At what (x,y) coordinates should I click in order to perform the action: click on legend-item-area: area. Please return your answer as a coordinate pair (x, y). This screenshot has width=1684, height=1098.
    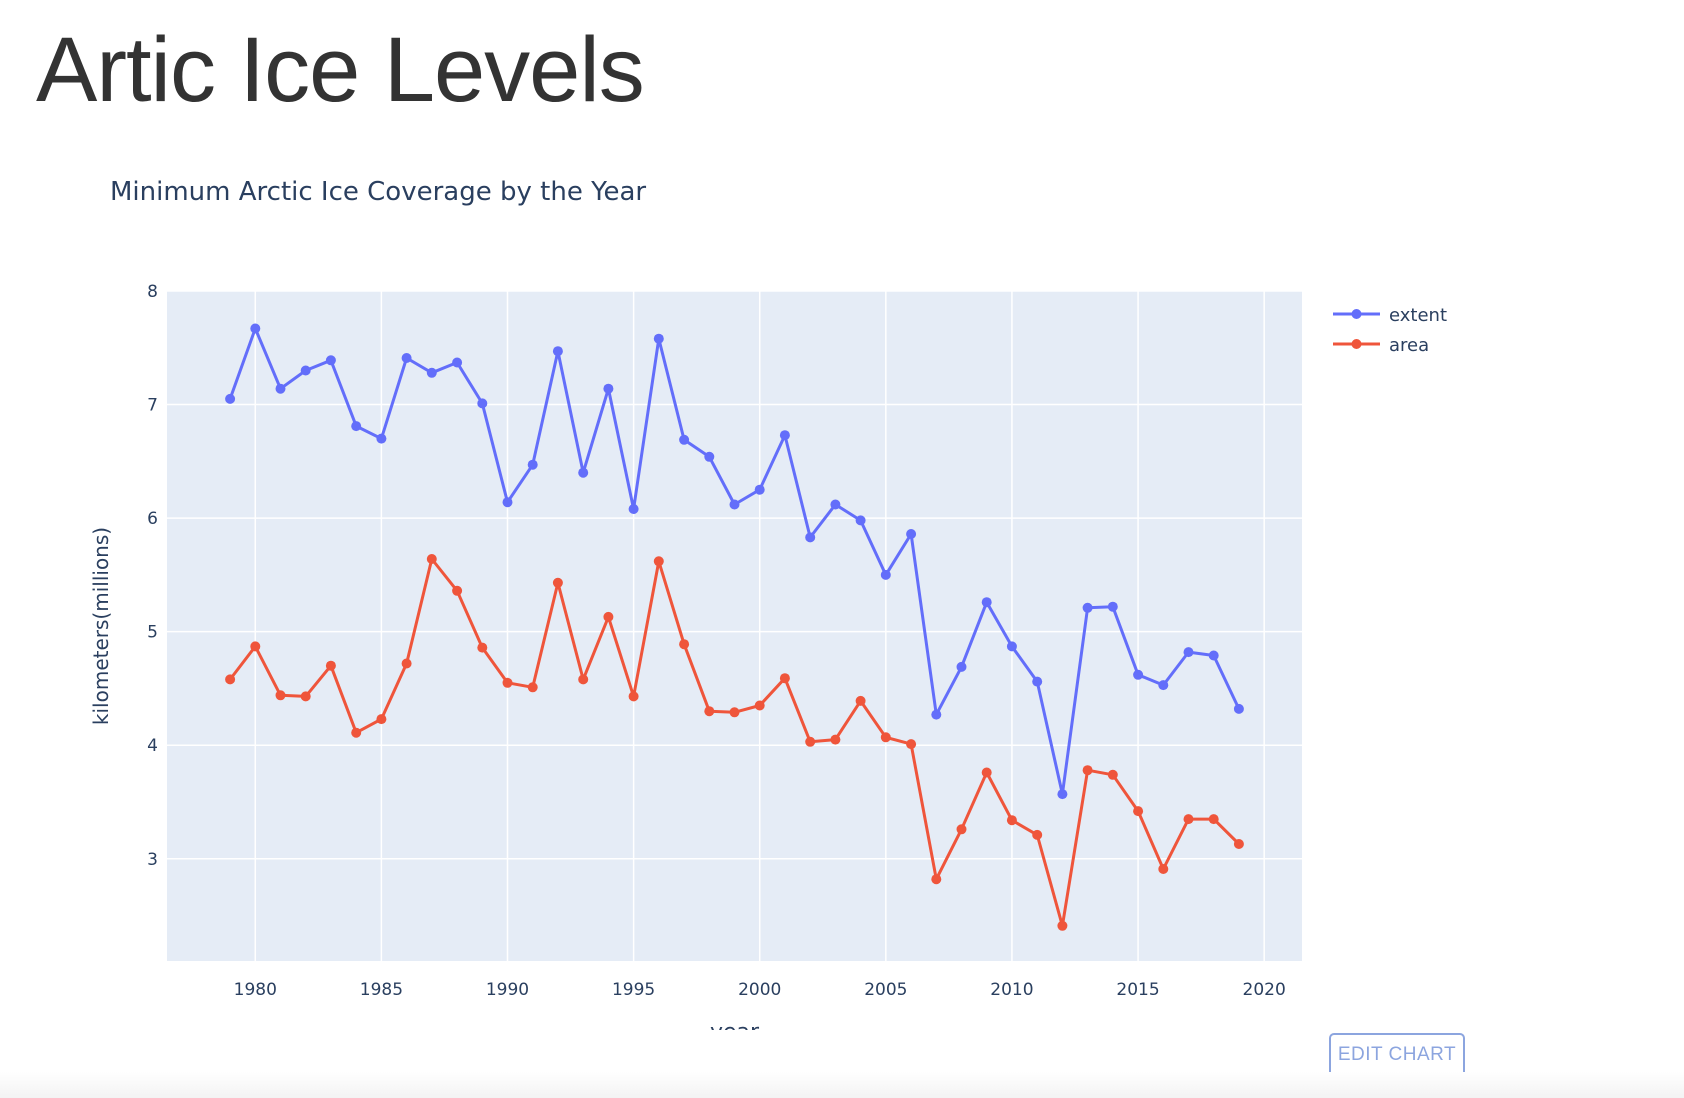
    Looking at the image, I should click on (1381, 345).